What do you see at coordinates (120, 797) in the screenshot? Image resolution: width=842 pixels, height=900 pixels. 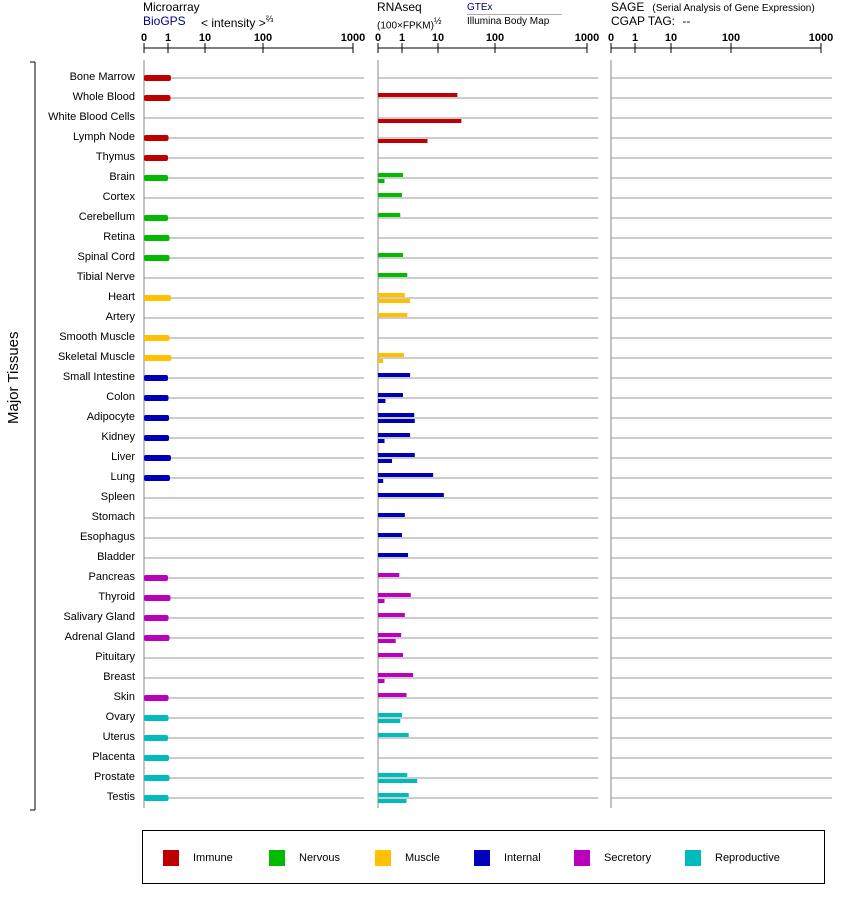 I see `tissue-label: Testis` at bounding box center [120, 797].